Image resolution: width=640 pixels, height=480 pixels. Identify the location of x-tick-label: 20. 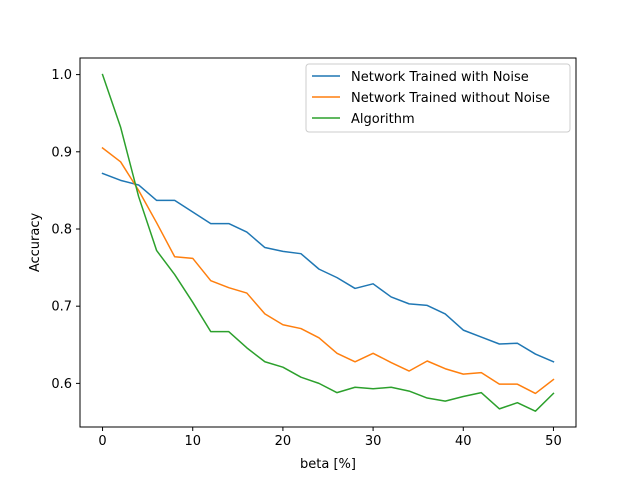
(283, 441).